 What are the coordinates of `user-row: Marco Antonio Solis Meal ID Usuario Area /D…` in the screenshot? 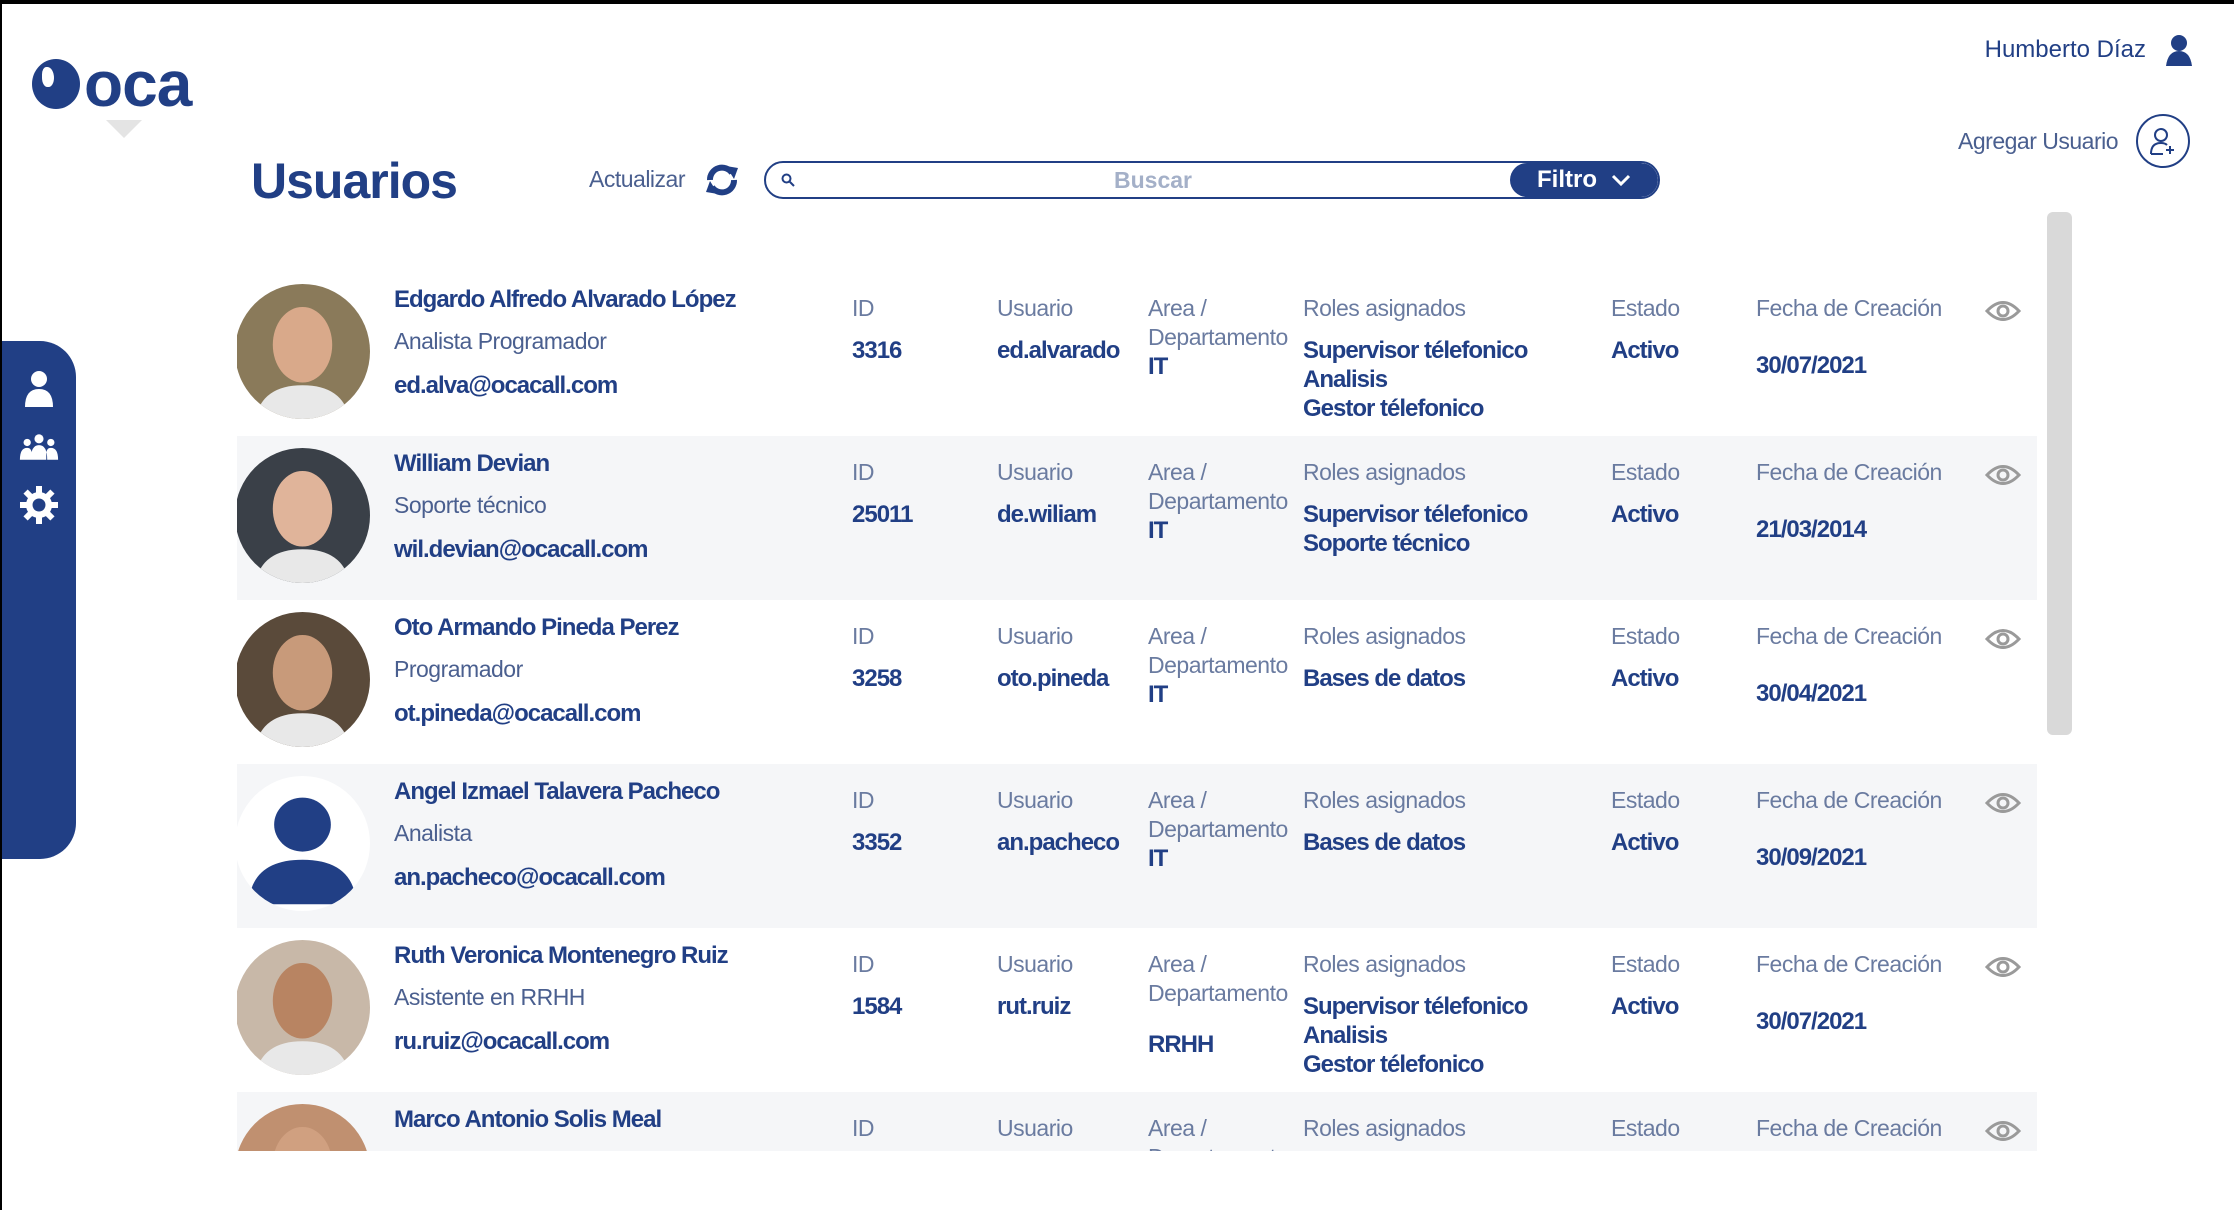 It's located at (1137, 1121).